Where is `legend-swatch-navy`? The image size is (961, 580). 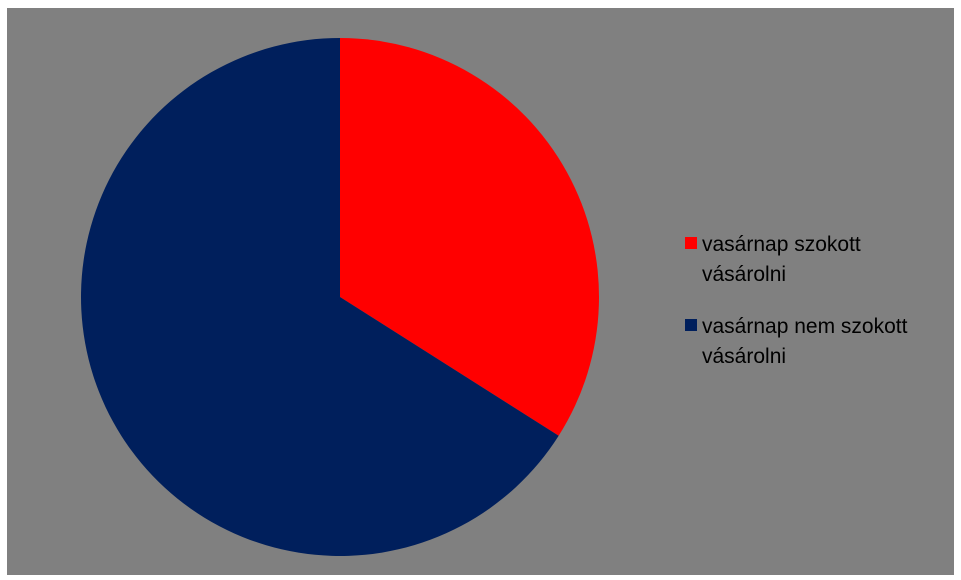 legend-swatch-navy is located at coordinates (691, 325).